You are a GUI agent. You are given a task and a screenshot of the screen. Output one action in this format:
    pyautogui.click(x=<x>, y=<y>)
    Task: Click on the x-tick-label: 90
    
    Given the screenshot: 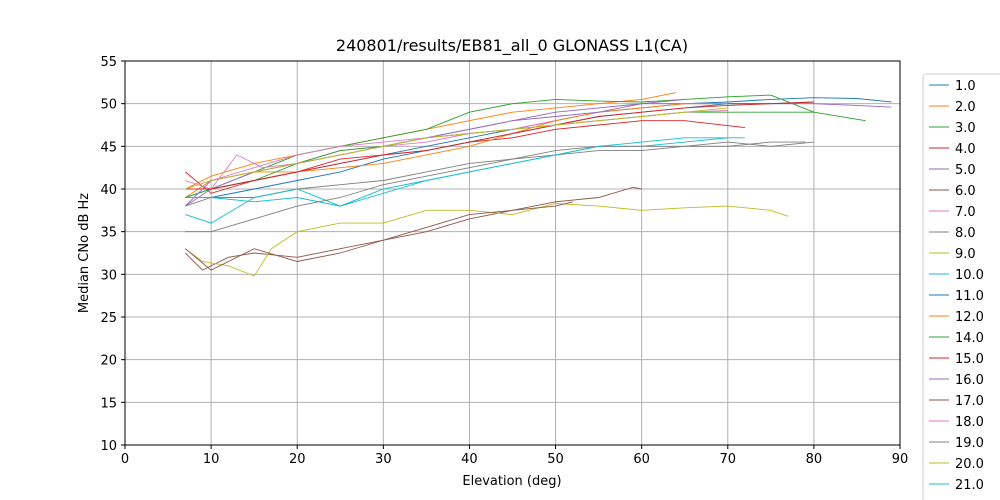 What is the action you would take?
    pyautogui.click(x=900, y=459)
    